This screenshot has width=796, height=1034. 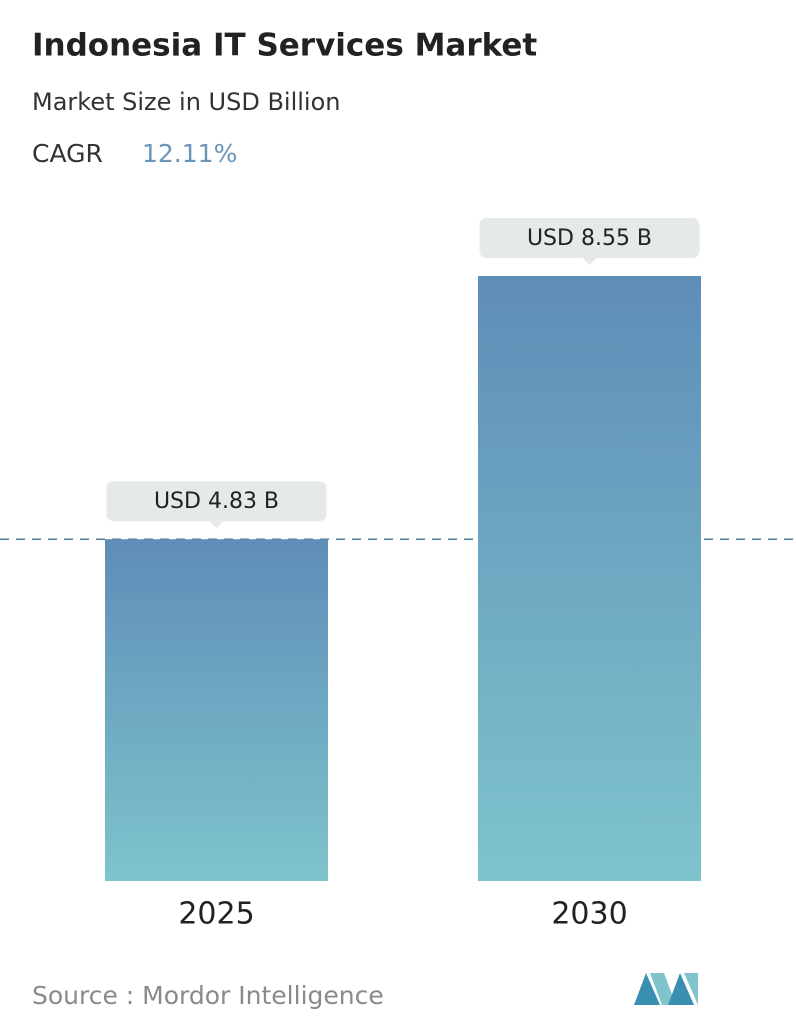 What do you see at coordinates (216, 914) in the screenshot?
I see `x-tick-label: 2025` at bounding box center [216, 914].